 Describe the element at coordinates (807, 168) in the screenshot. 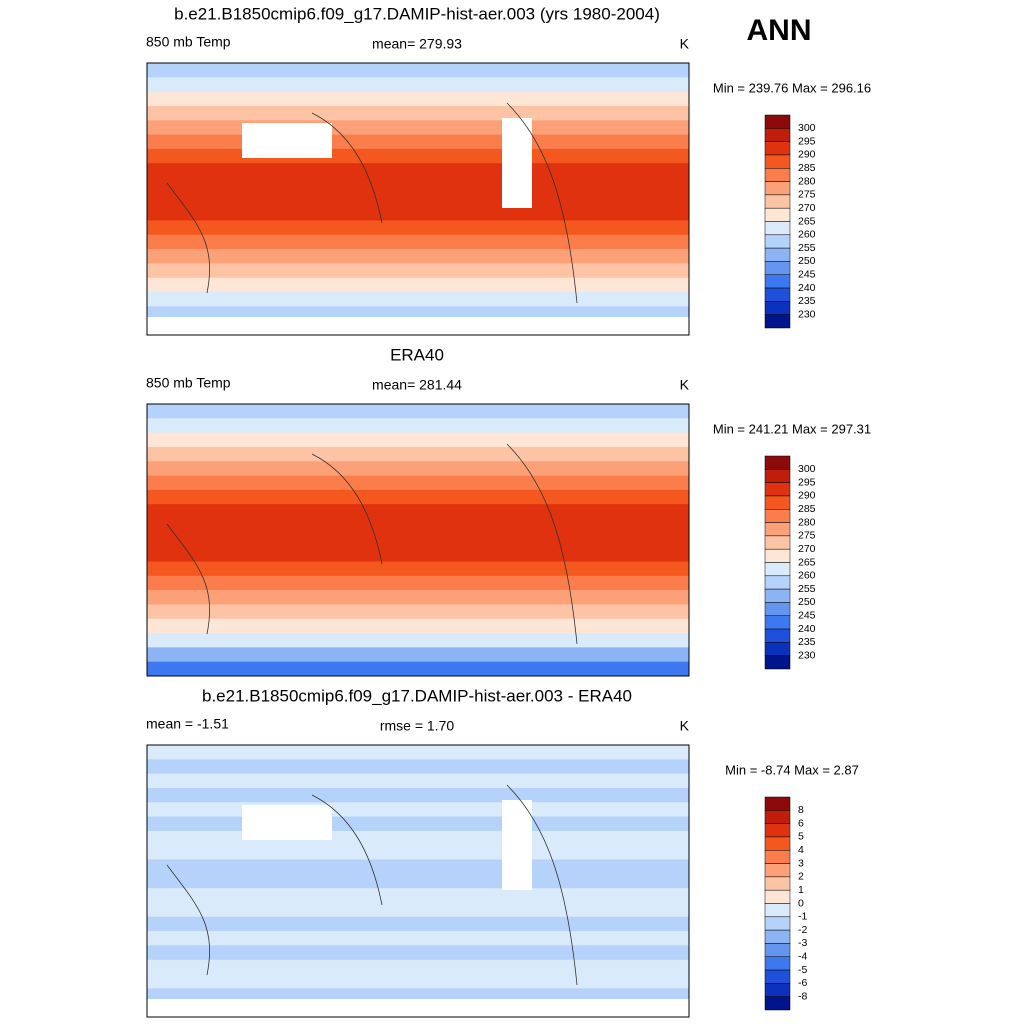

I see `colorbar-label: 285` at that location.